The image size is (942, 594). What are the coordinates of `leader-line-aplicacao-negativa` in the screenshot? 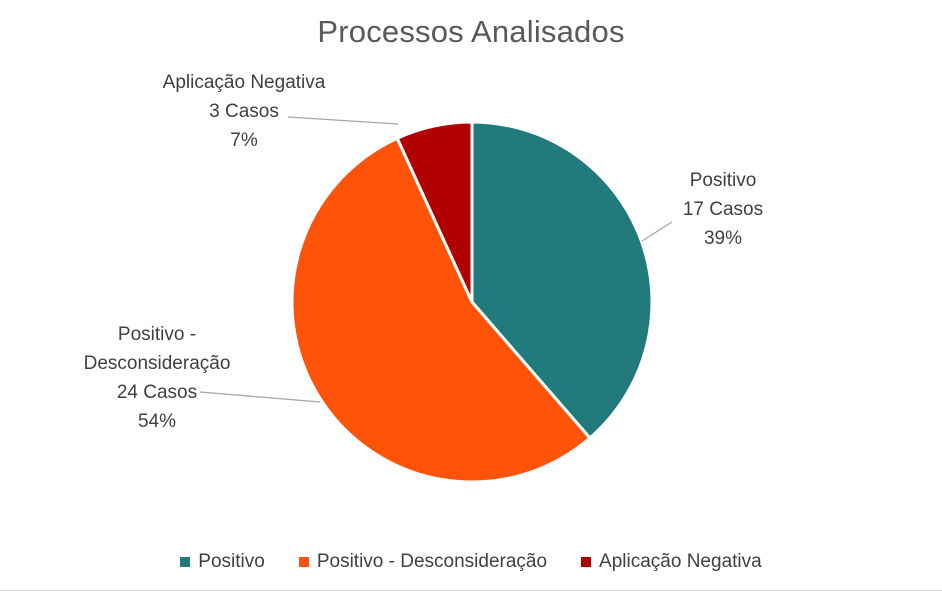 It's located at (343, 120).